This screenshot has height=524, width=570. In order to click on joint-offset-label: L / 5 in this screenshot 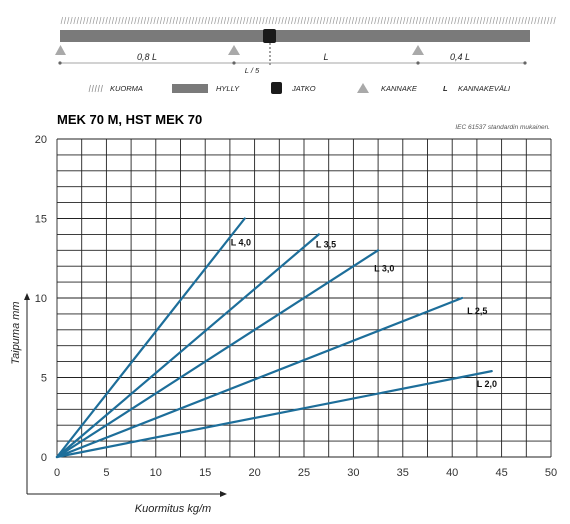, I will do `click(252, 70)`.